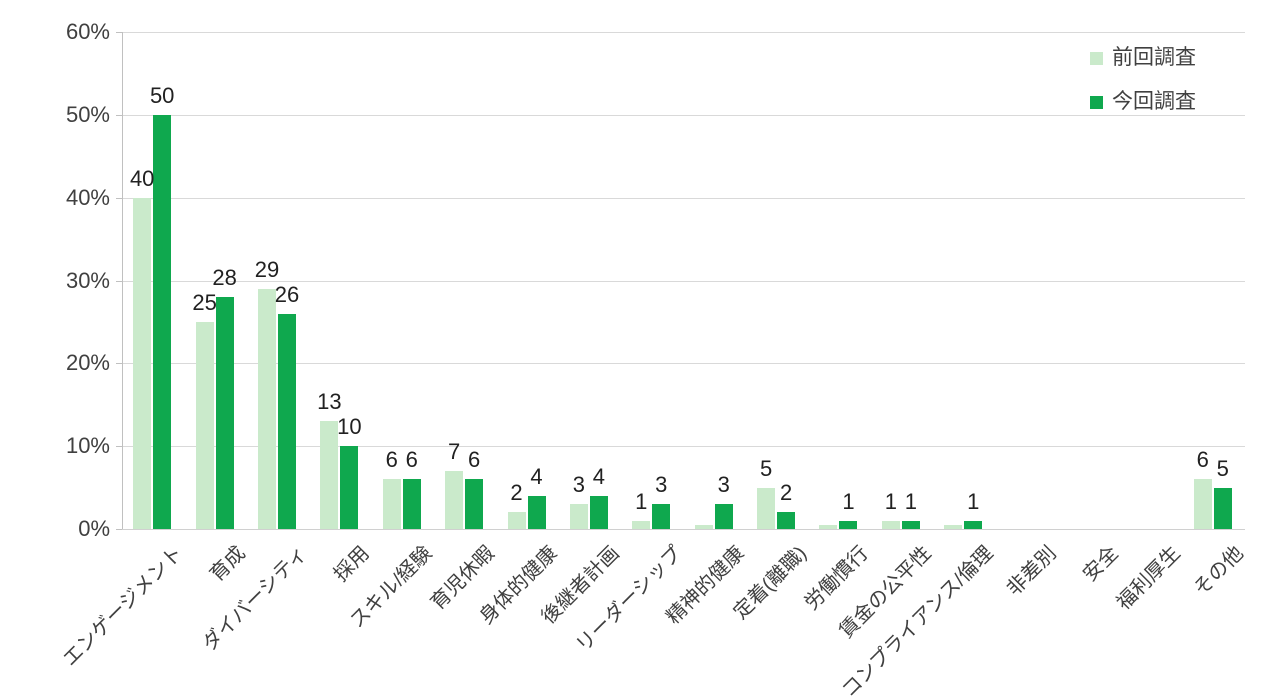 This screenshot has width=1280, height=698. I want to click on legend-swatch-current-survey-icon, so click(1096, 102).